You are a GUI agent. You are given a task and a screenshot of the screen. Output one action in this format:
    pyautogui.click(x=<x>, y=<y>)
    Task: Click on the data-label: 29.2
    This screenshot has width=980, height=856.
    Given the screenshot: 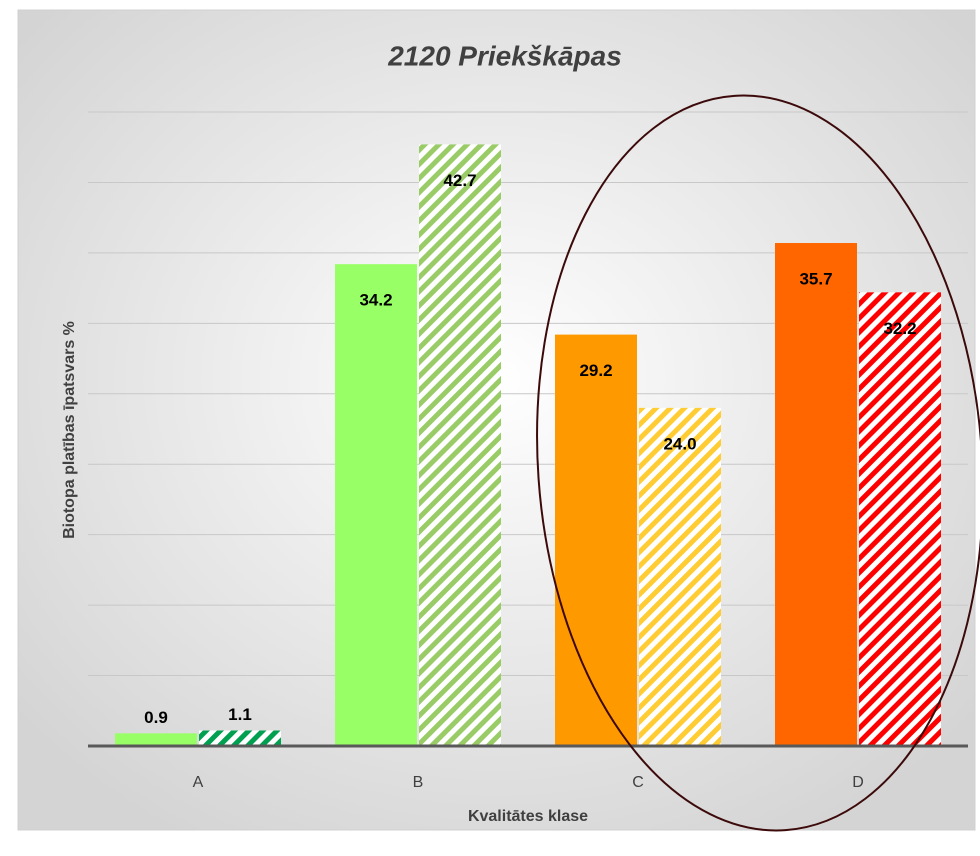 What is the action you would take?
    pyautogui.click(x=595, y=370)
    